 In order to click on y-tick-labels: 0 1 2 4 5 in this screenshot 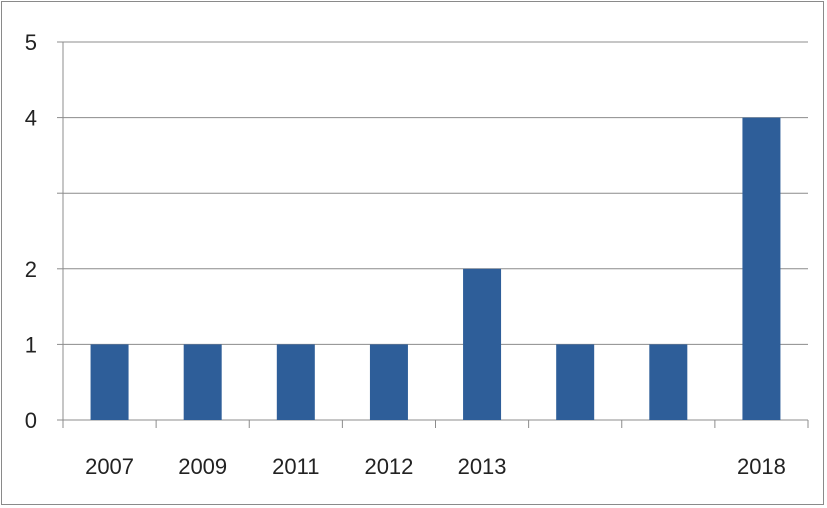, I will do `click(31, 231)`.